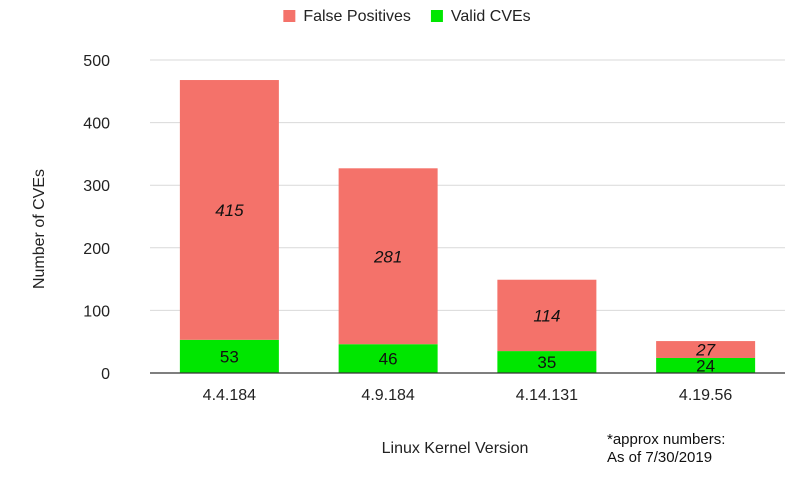  Describe the element at coordinates (96, 186) in the screenshot. I see `y-tick-label: 300` at that location.